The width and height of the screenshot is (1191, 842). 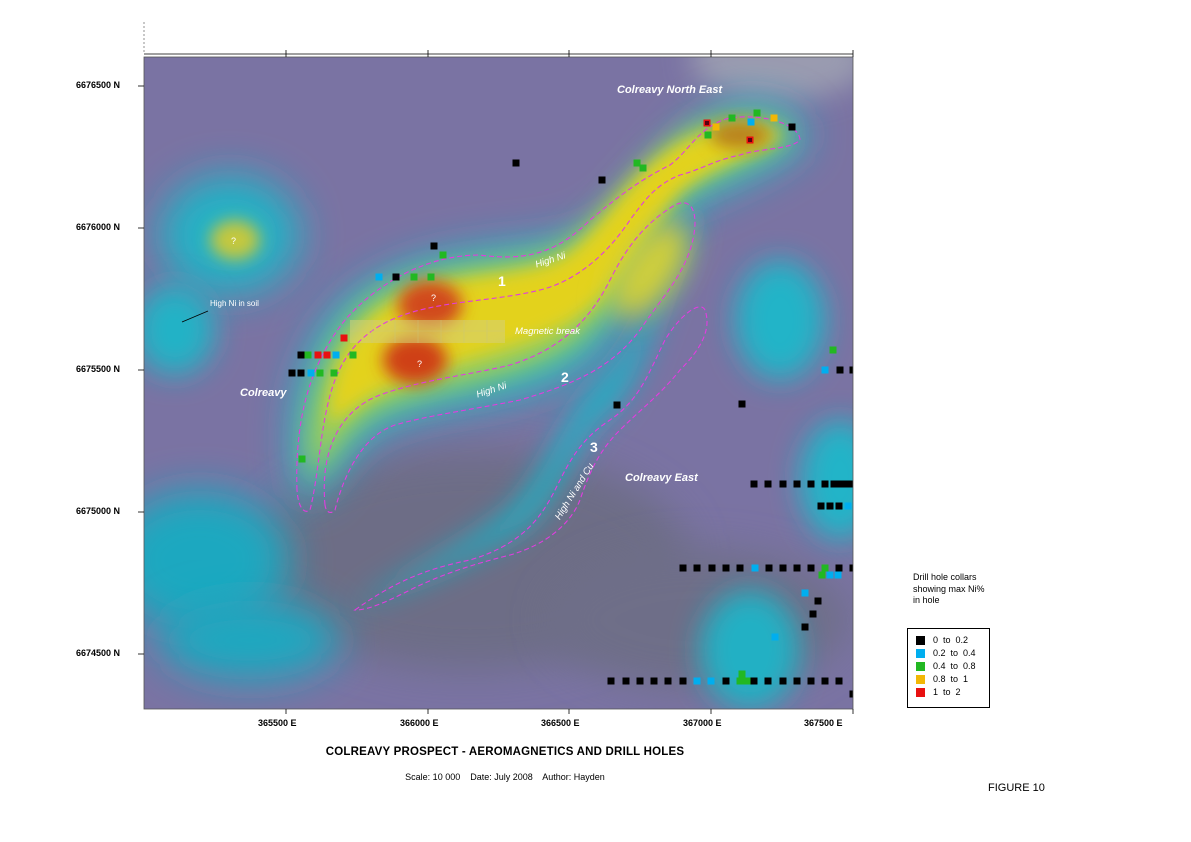 I want to click on legend-item: 0.4 to 0.8, so click(x=946, y=667).